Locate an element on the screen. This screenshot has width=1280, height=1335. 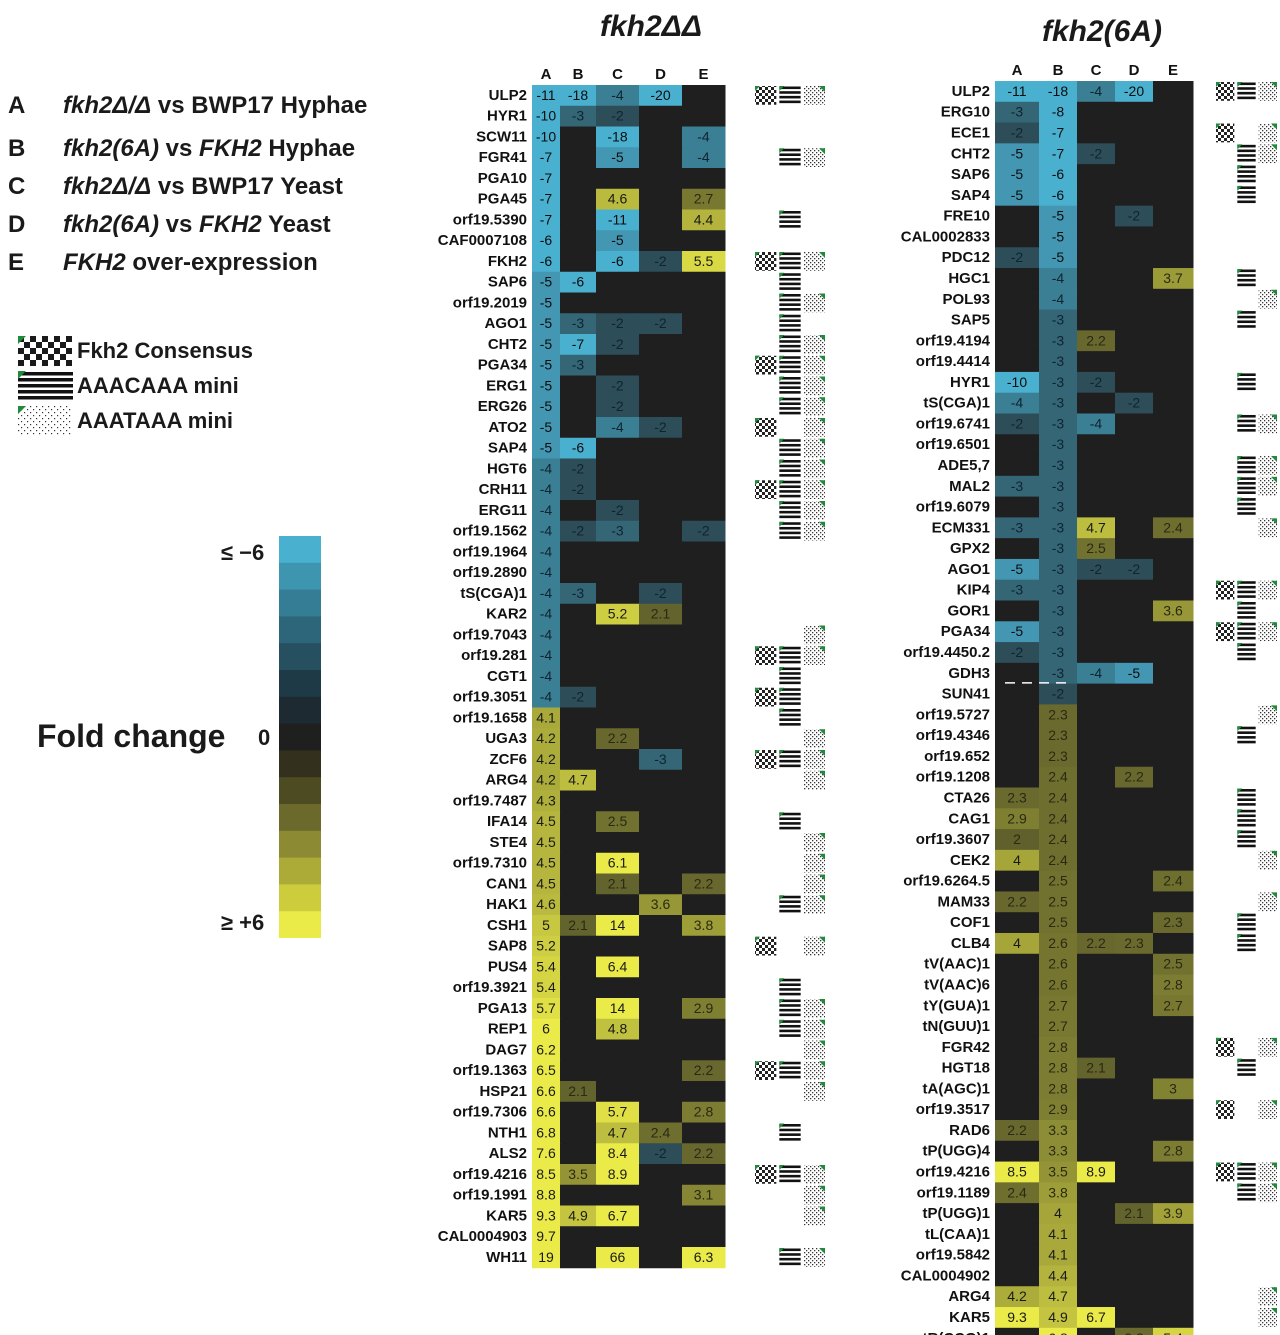
gene-label: orf19.6741 is located at coordinates (953, 423).